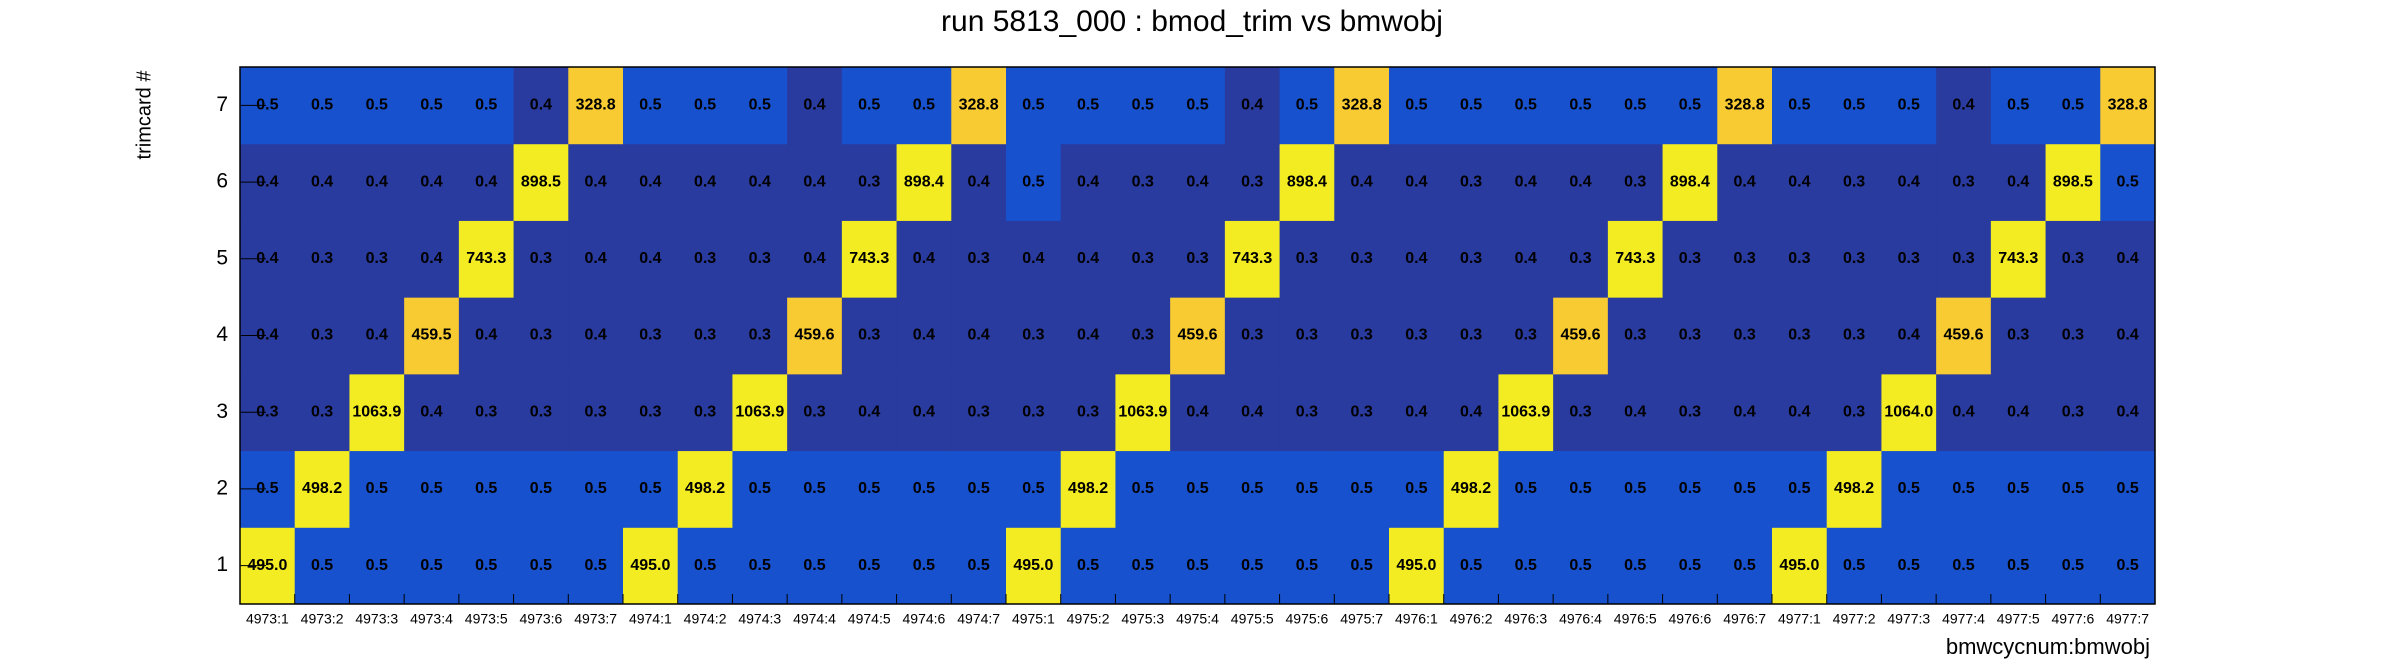 This screenshot has width=2396, height=672. Describe the element at coordinates (222, 411) in the screenshot. I see `y-tick-label: 3` at that location.